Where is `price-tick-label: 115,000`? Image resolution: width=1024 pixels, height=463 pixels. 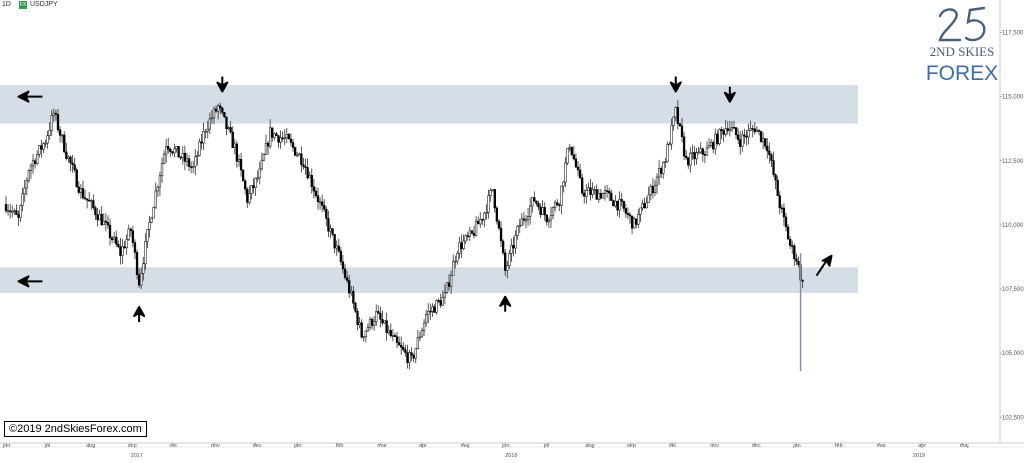 price-tick-label: 115,000 is located at coordinates (1013, 98).